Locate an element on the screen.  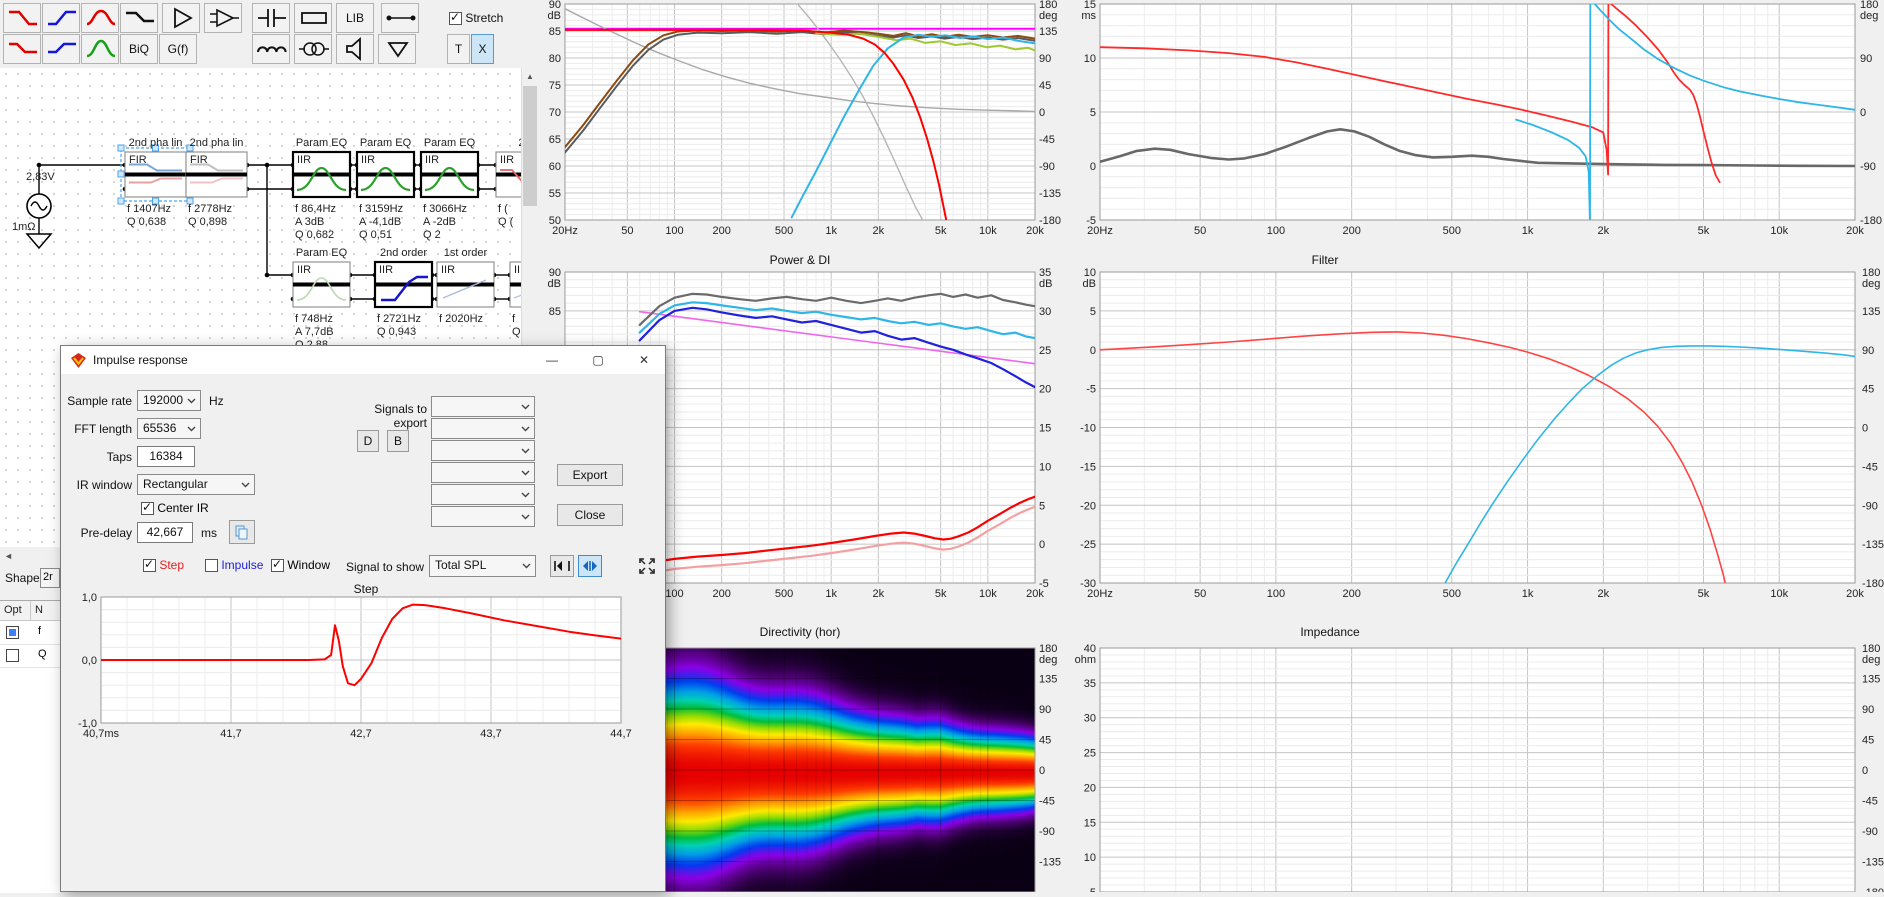
table-row: Q is located at coordinates (30, 656).